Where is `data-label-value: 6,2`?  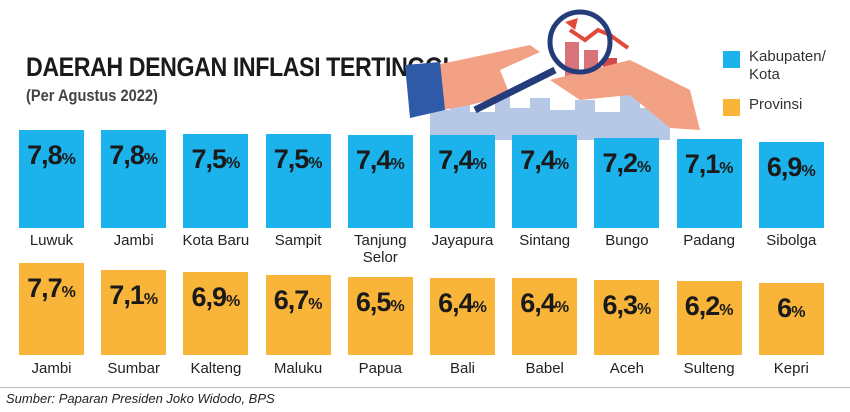
data-label-value: 6,2 is located at coordinates (702, 305).